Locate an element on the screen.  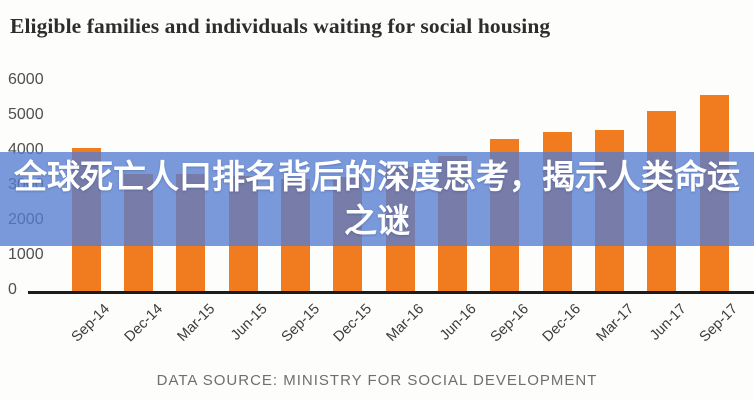
y-tick-5000: 5000 is located at coordinates (26, 114).